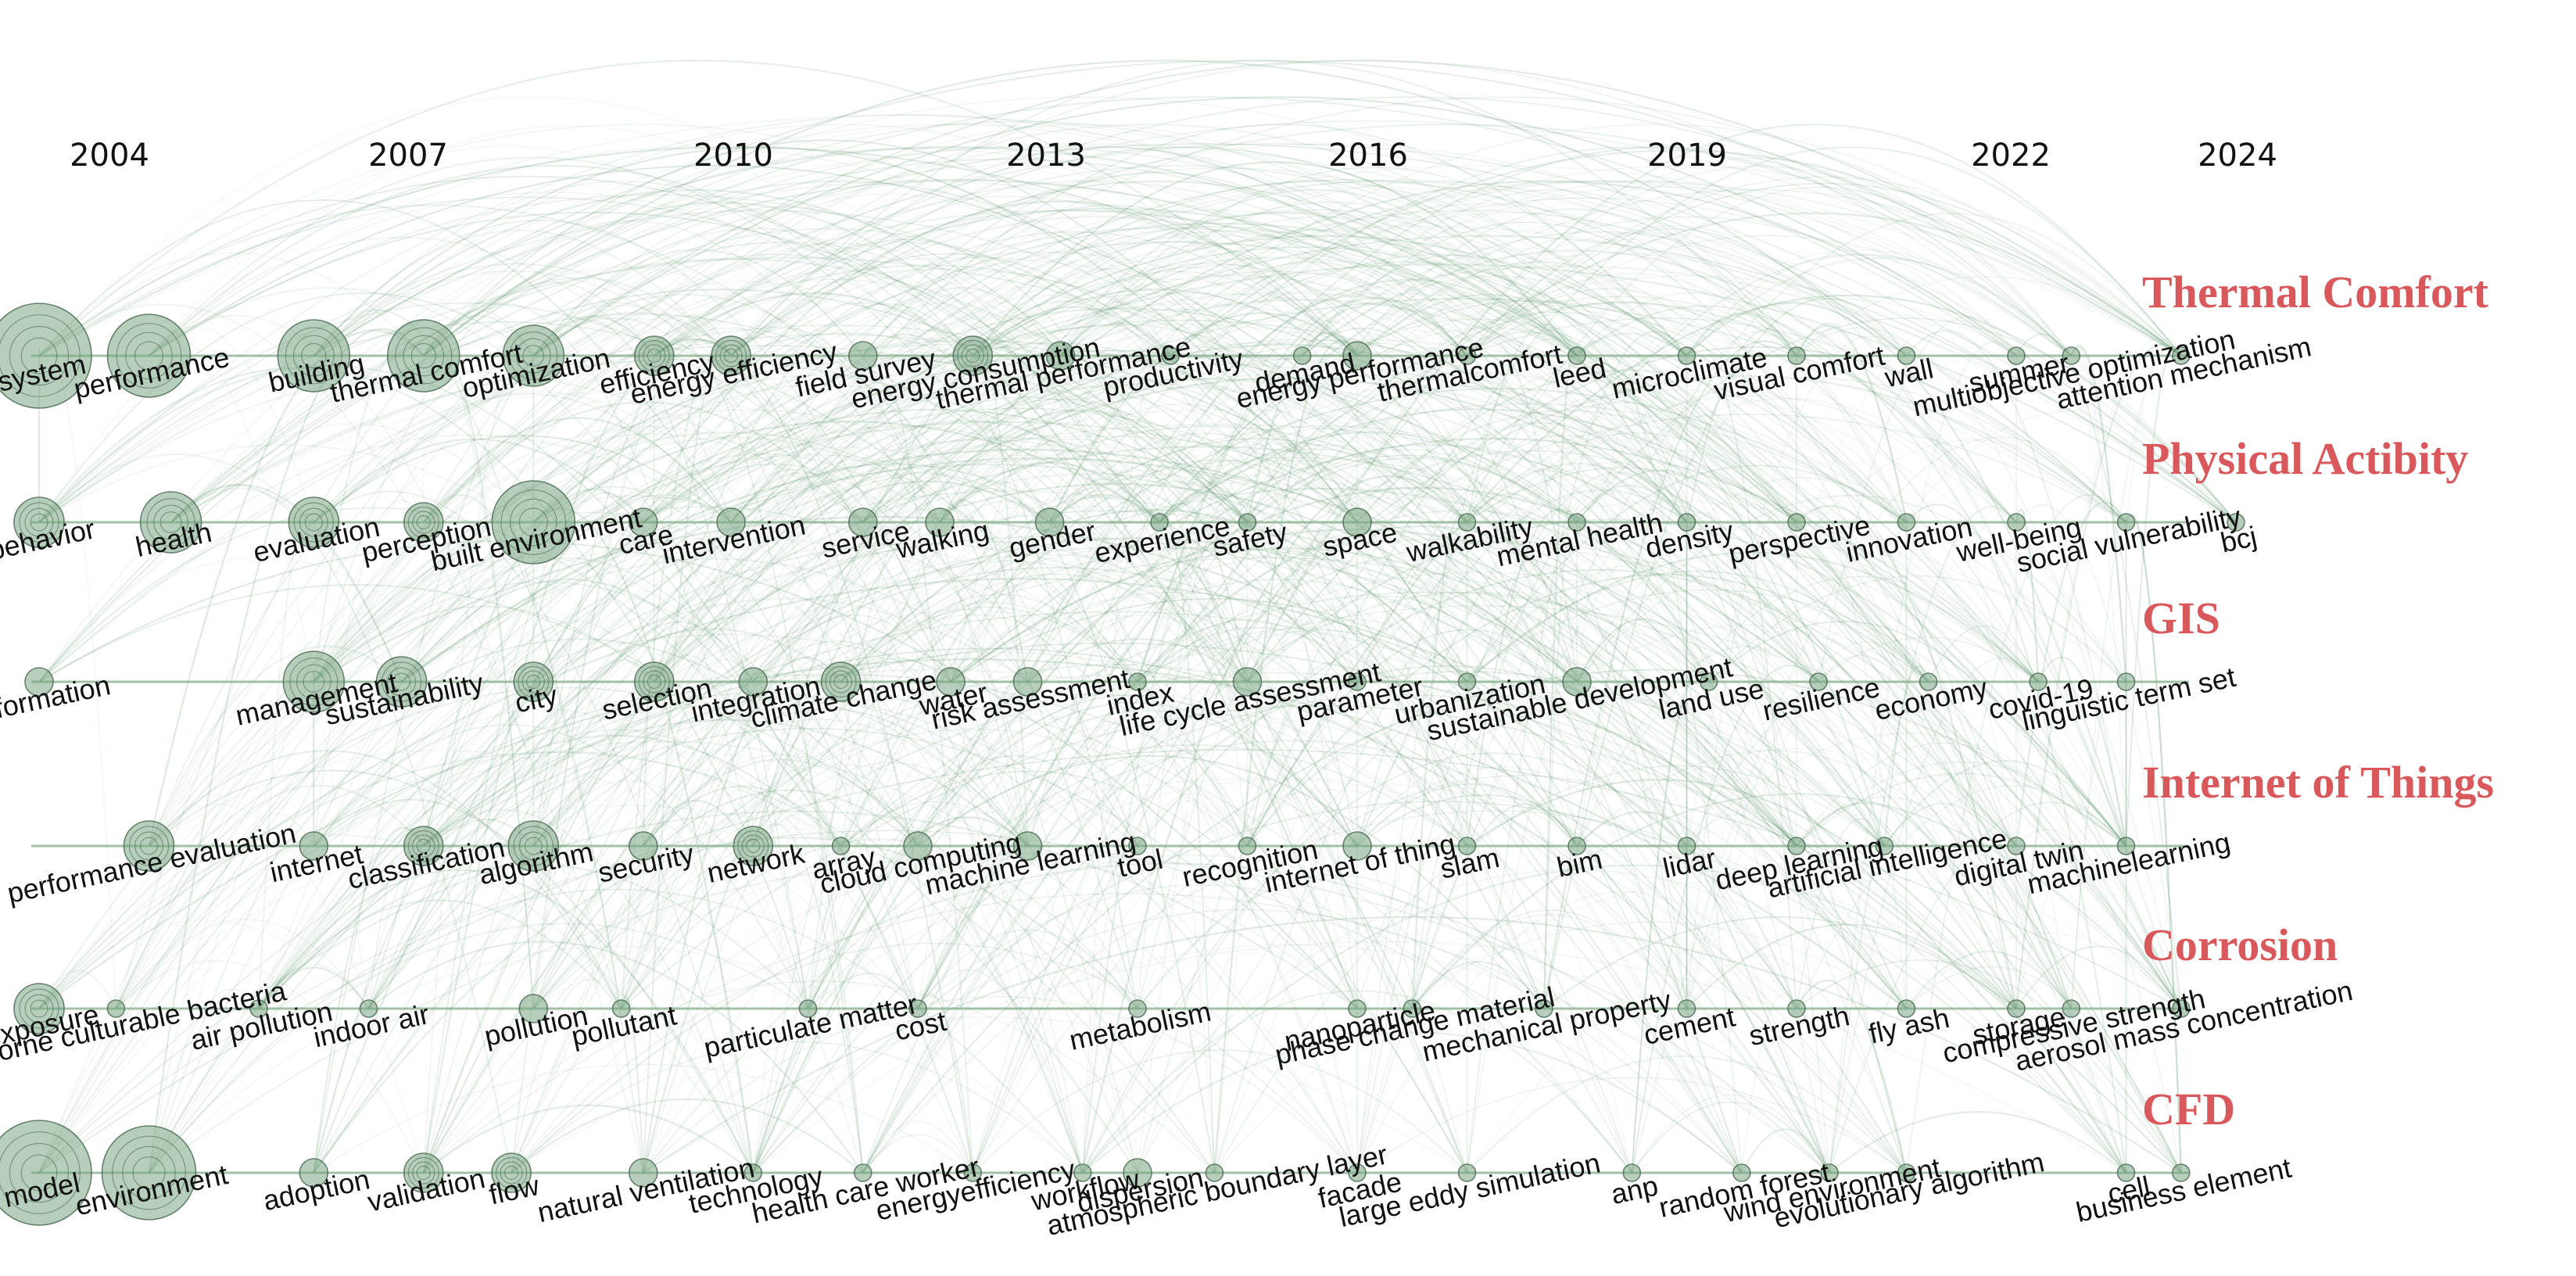 The image size is (2576, 1276). Describe the element at coordinates (753, 1172) in the screenshot. I see `node-technology` at that location.